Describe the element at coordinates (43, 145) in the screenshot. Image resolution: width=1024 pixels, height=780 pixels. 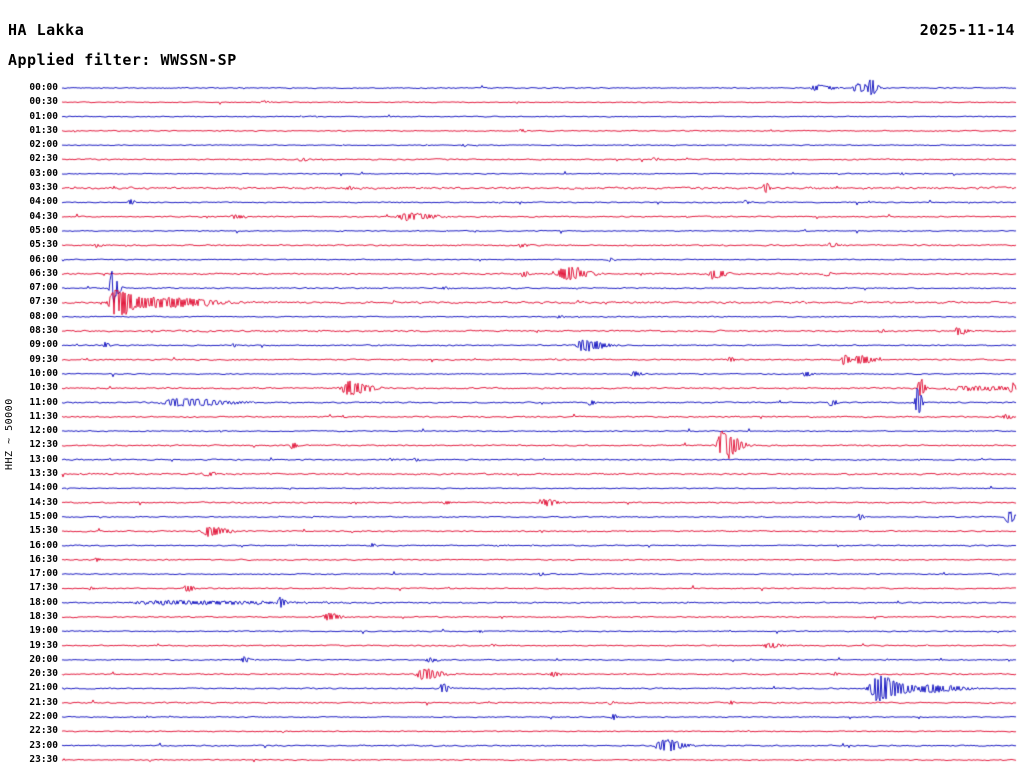
I see `time-label: 02:00` at that location.